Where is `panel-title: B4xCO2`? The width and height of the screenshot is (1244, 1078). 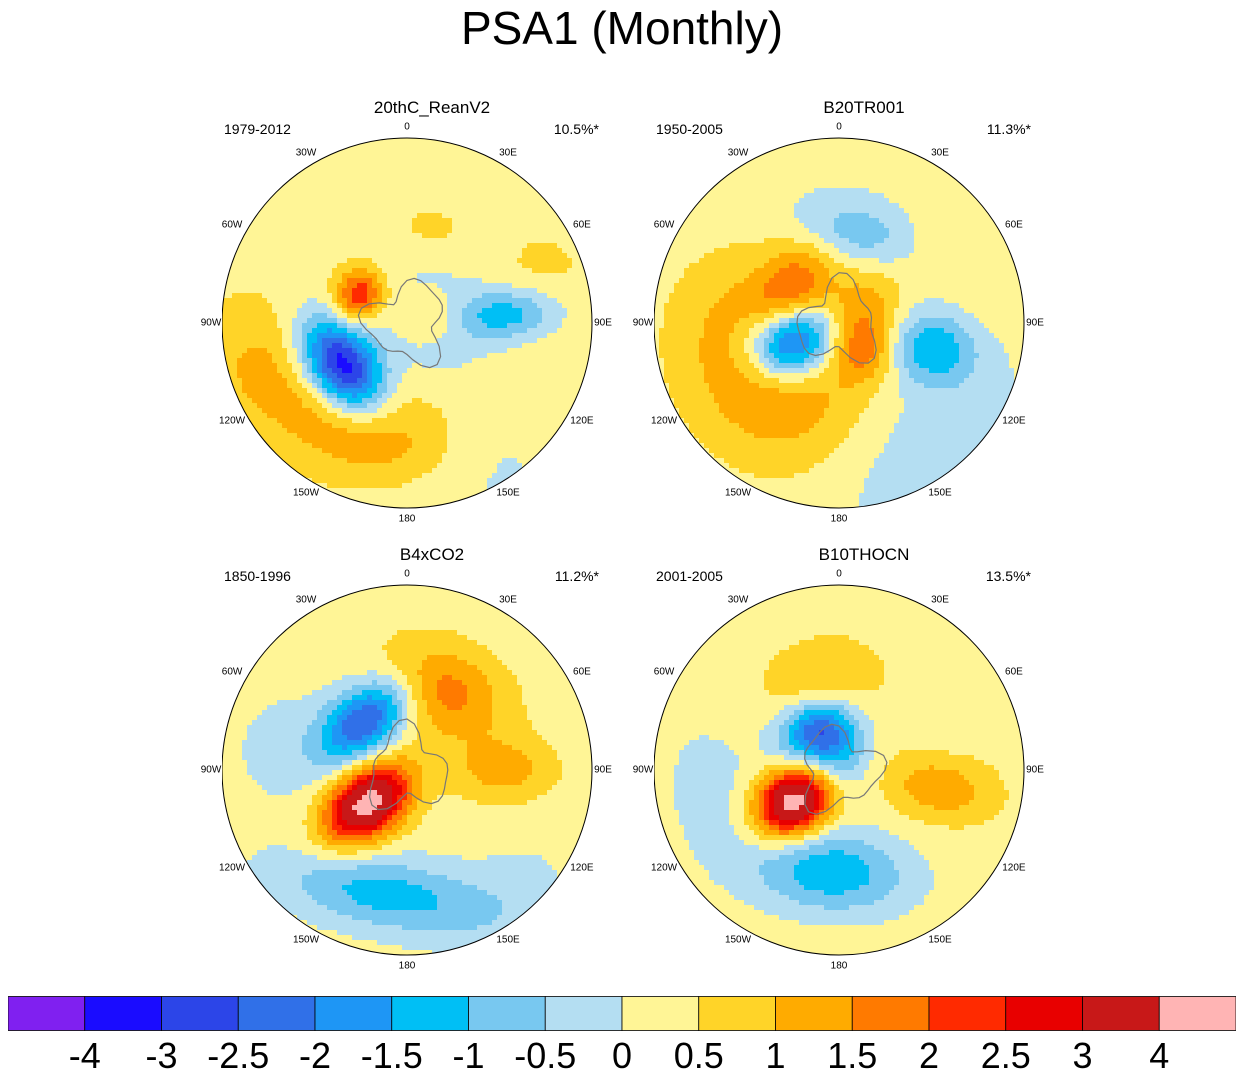
panel-title: B4xCO2 is located at coordinates (432, 554).